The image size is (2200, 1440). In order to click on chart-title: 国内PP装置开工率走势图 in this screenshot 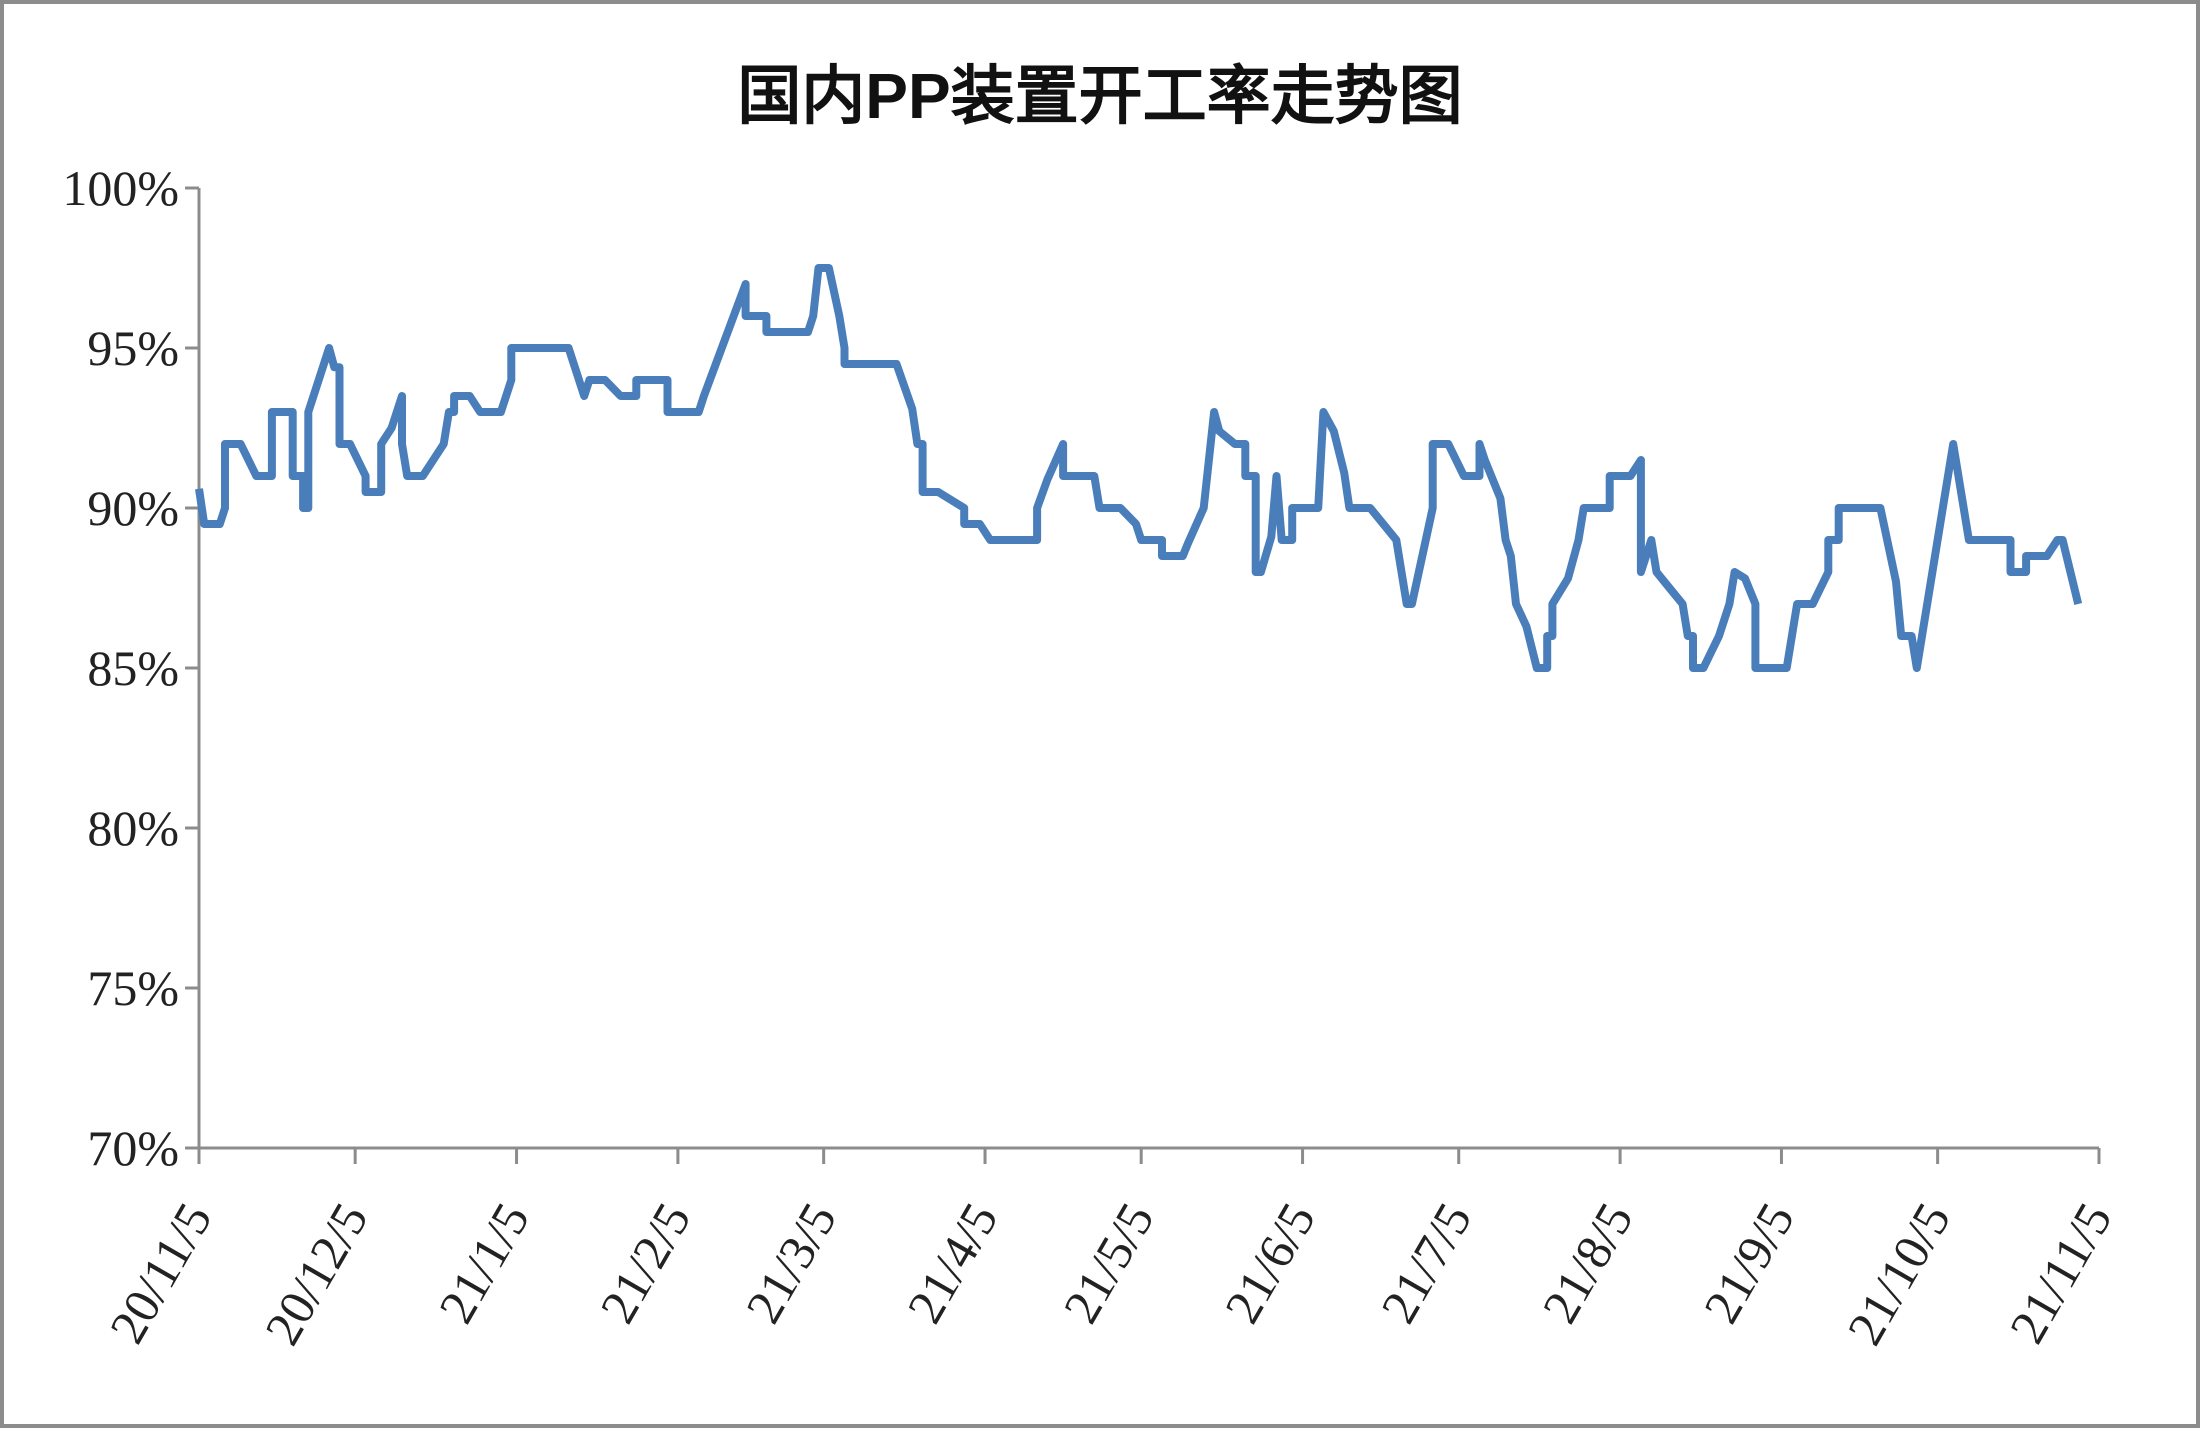, I will do `click(1099, 96)`.